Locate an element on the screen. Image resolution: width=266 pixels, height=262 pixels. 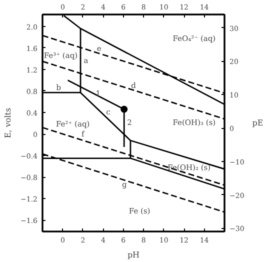
y-axis-title: E, volts is located at coordinates (8, 123).